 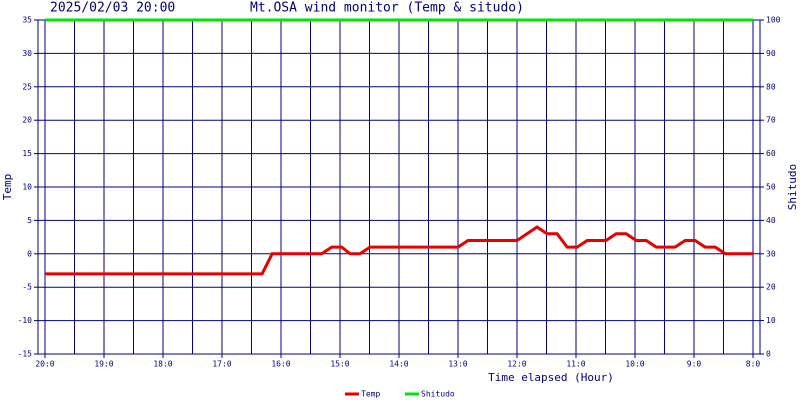 I want to click on y2-tick-label: 40, so click(x=771, y=220).